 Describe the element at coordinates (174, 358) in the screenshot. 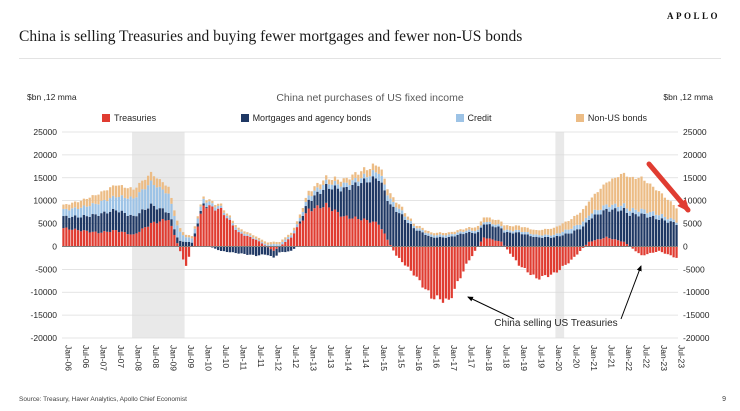

I see `x-tick-label: Jan-09` at that location.